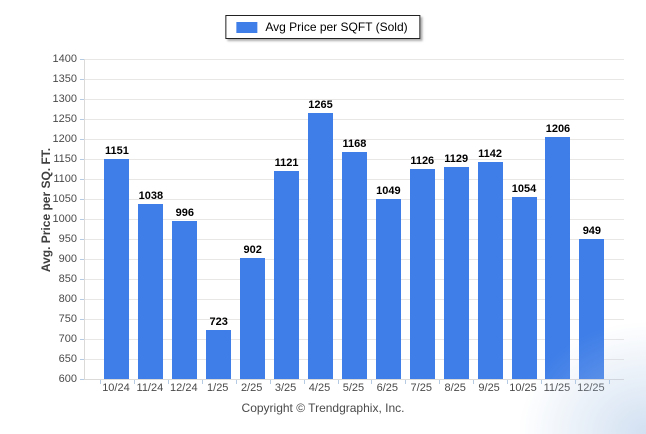 This screenshot has width=646, height=434. I want to click on y-tick-label: 1000, so click(64, 219).